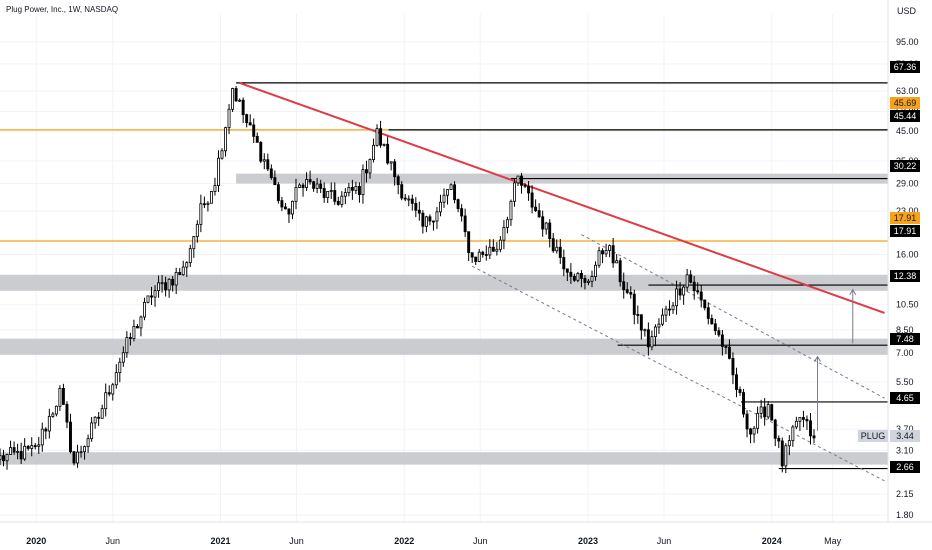  Describe the element at coordinates (905, 436) in the screenshot. I see `last-price-tag` at that location.